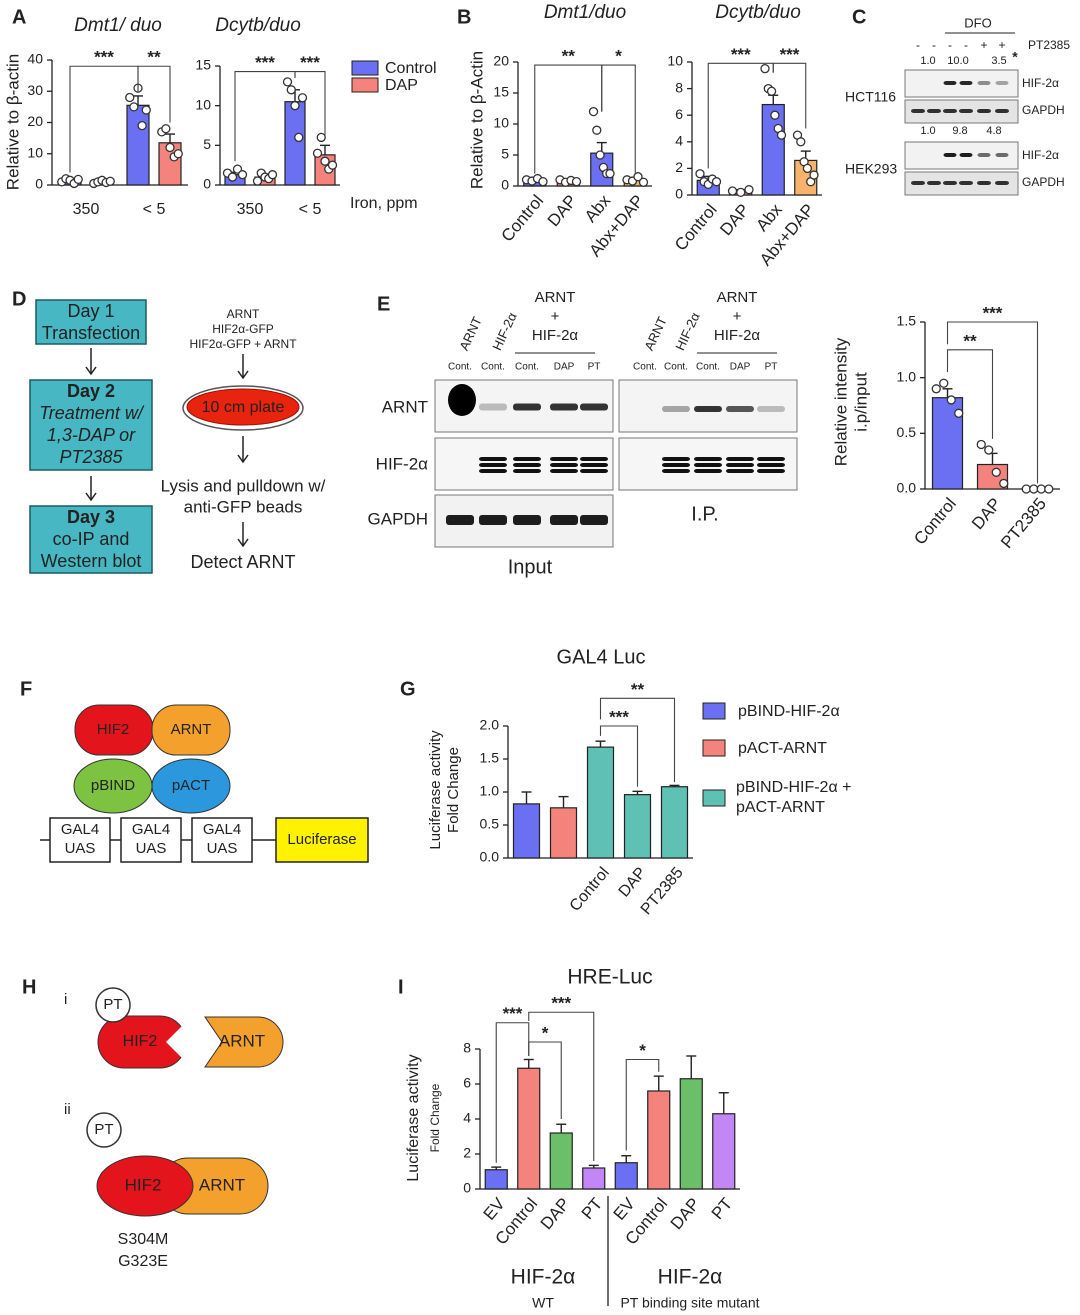 The width and height of the screenshot is (1080, 1315). What do you see at coordinates (467, 1048) in the screenshot?
I see `y-tick-label: 8` at bounding box center [467, 1048].